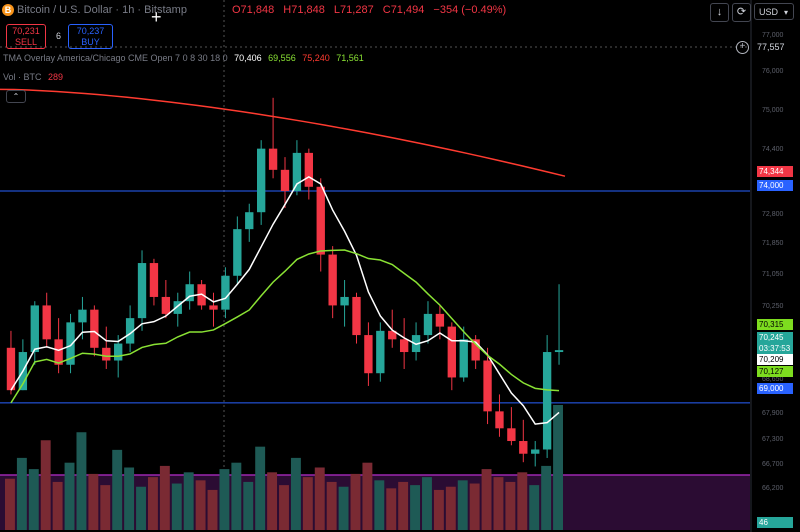 This screenshot has height=532, width=800. What do you see at coordinates (773, 464) in the screenshot?
I see `axis-tick-label: 66,700` at bounding box center [773, 464].